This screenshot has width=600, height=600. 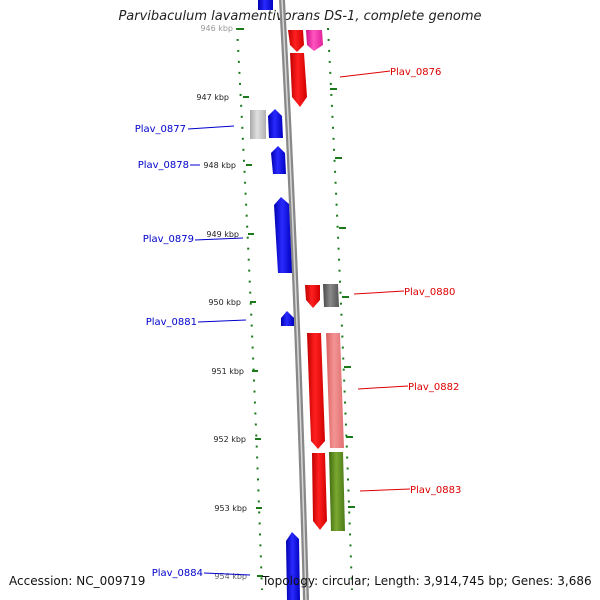 What do you see at coordinates (331, 295) in the screenshot?
I see `gene-plus-grey` at bounding box center [331, 295].